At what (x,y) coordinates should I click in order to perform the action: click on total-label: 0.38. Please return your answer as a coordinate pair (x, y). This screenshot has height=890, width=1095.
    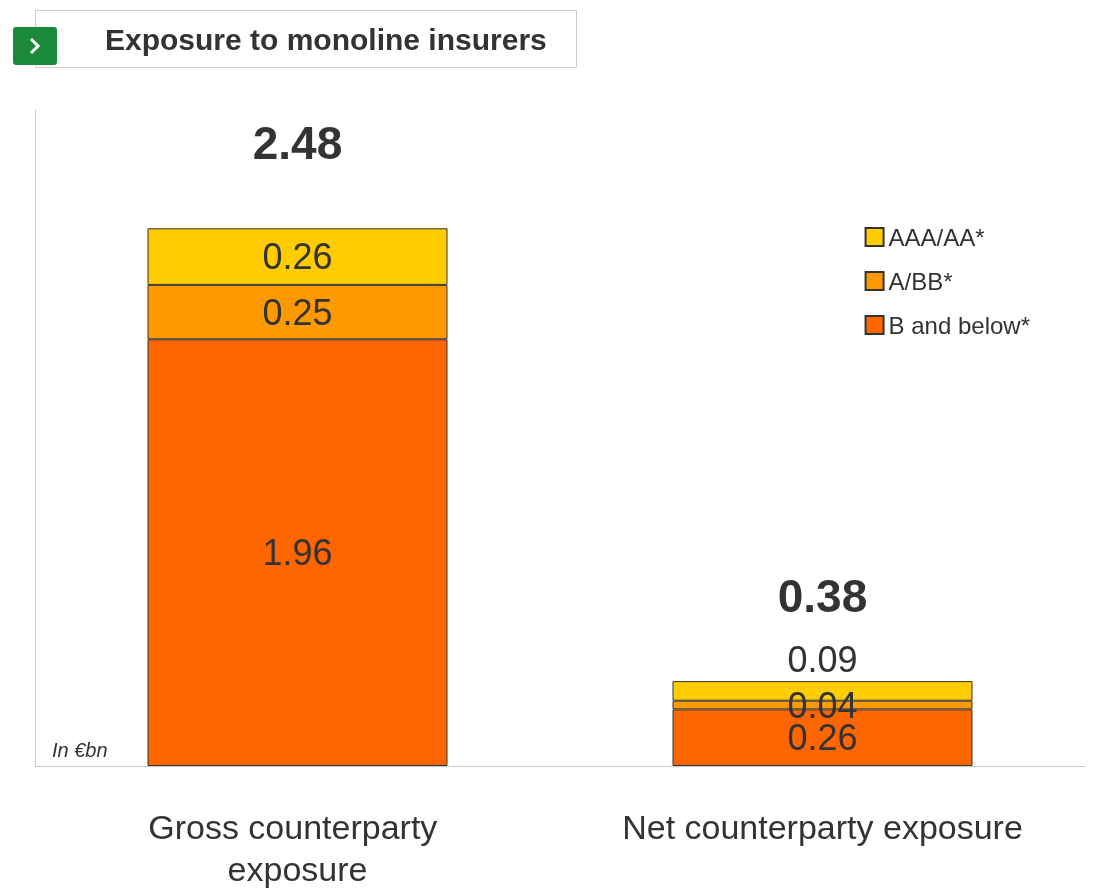
    Looking at the image, I should click on (822, 596).